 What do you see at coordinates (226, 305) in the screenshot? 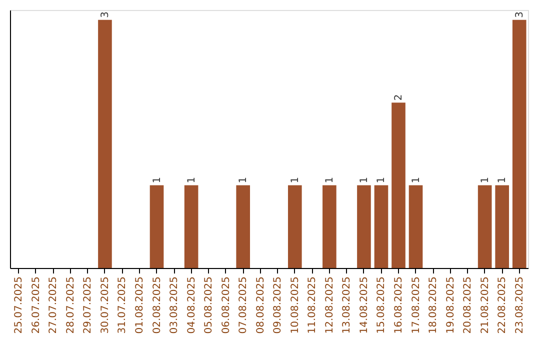
I see `x-tick-label: 06.08.2025` at bounding box center [226, 305].